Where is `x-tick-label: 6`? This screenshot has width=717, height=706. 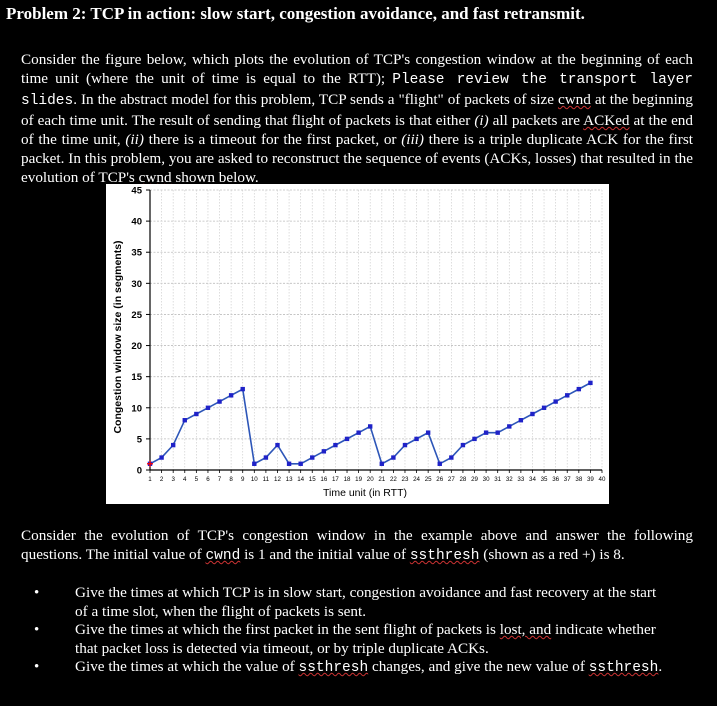 x-tick-label: 6 is located at coordinates (208, 479).